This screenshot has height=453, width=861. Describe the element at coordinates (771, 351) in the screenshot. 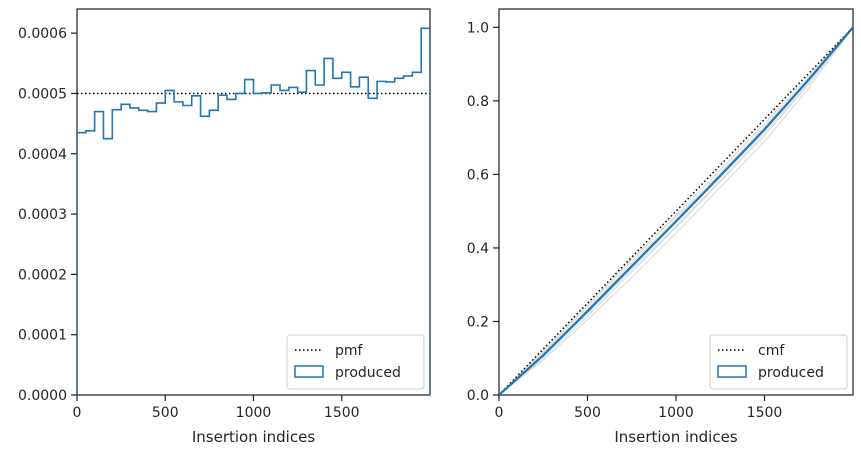

I see `legend-reference-label: cmf` at that location.